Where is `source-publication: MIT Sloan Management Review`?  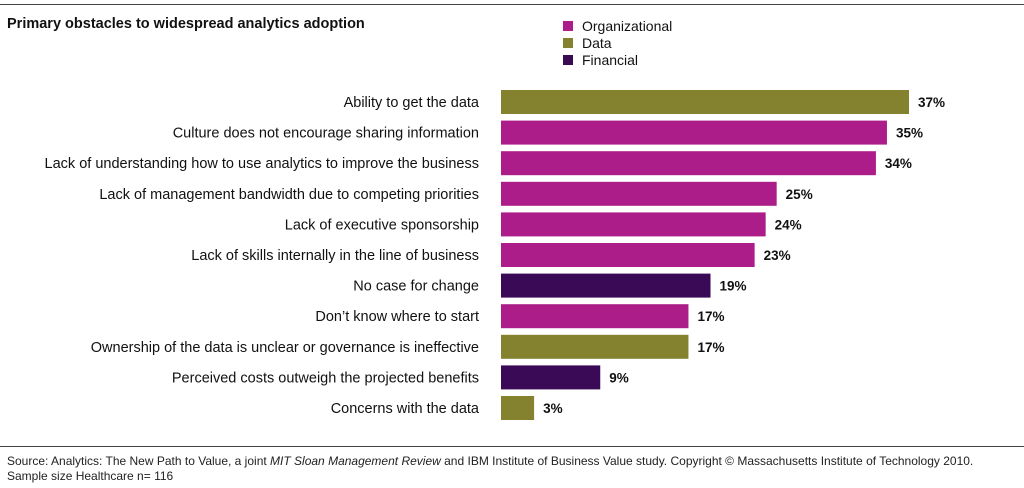 source-publication: MIT Sloan Management Review is located at coordinates (355, 461).